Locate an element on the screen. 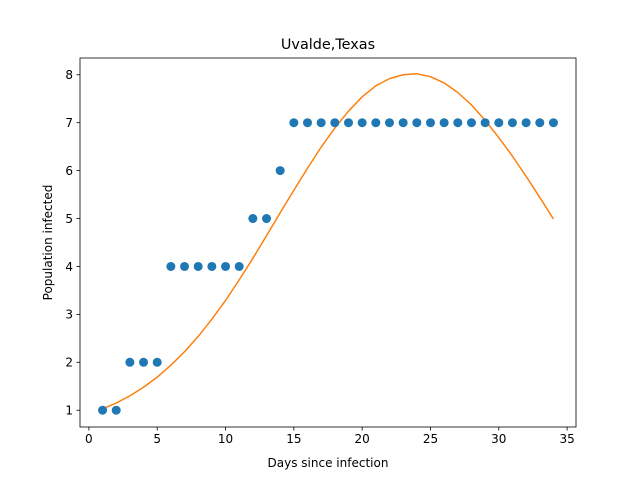  y-tick-label: 2 is located at coordinates (69, 363).